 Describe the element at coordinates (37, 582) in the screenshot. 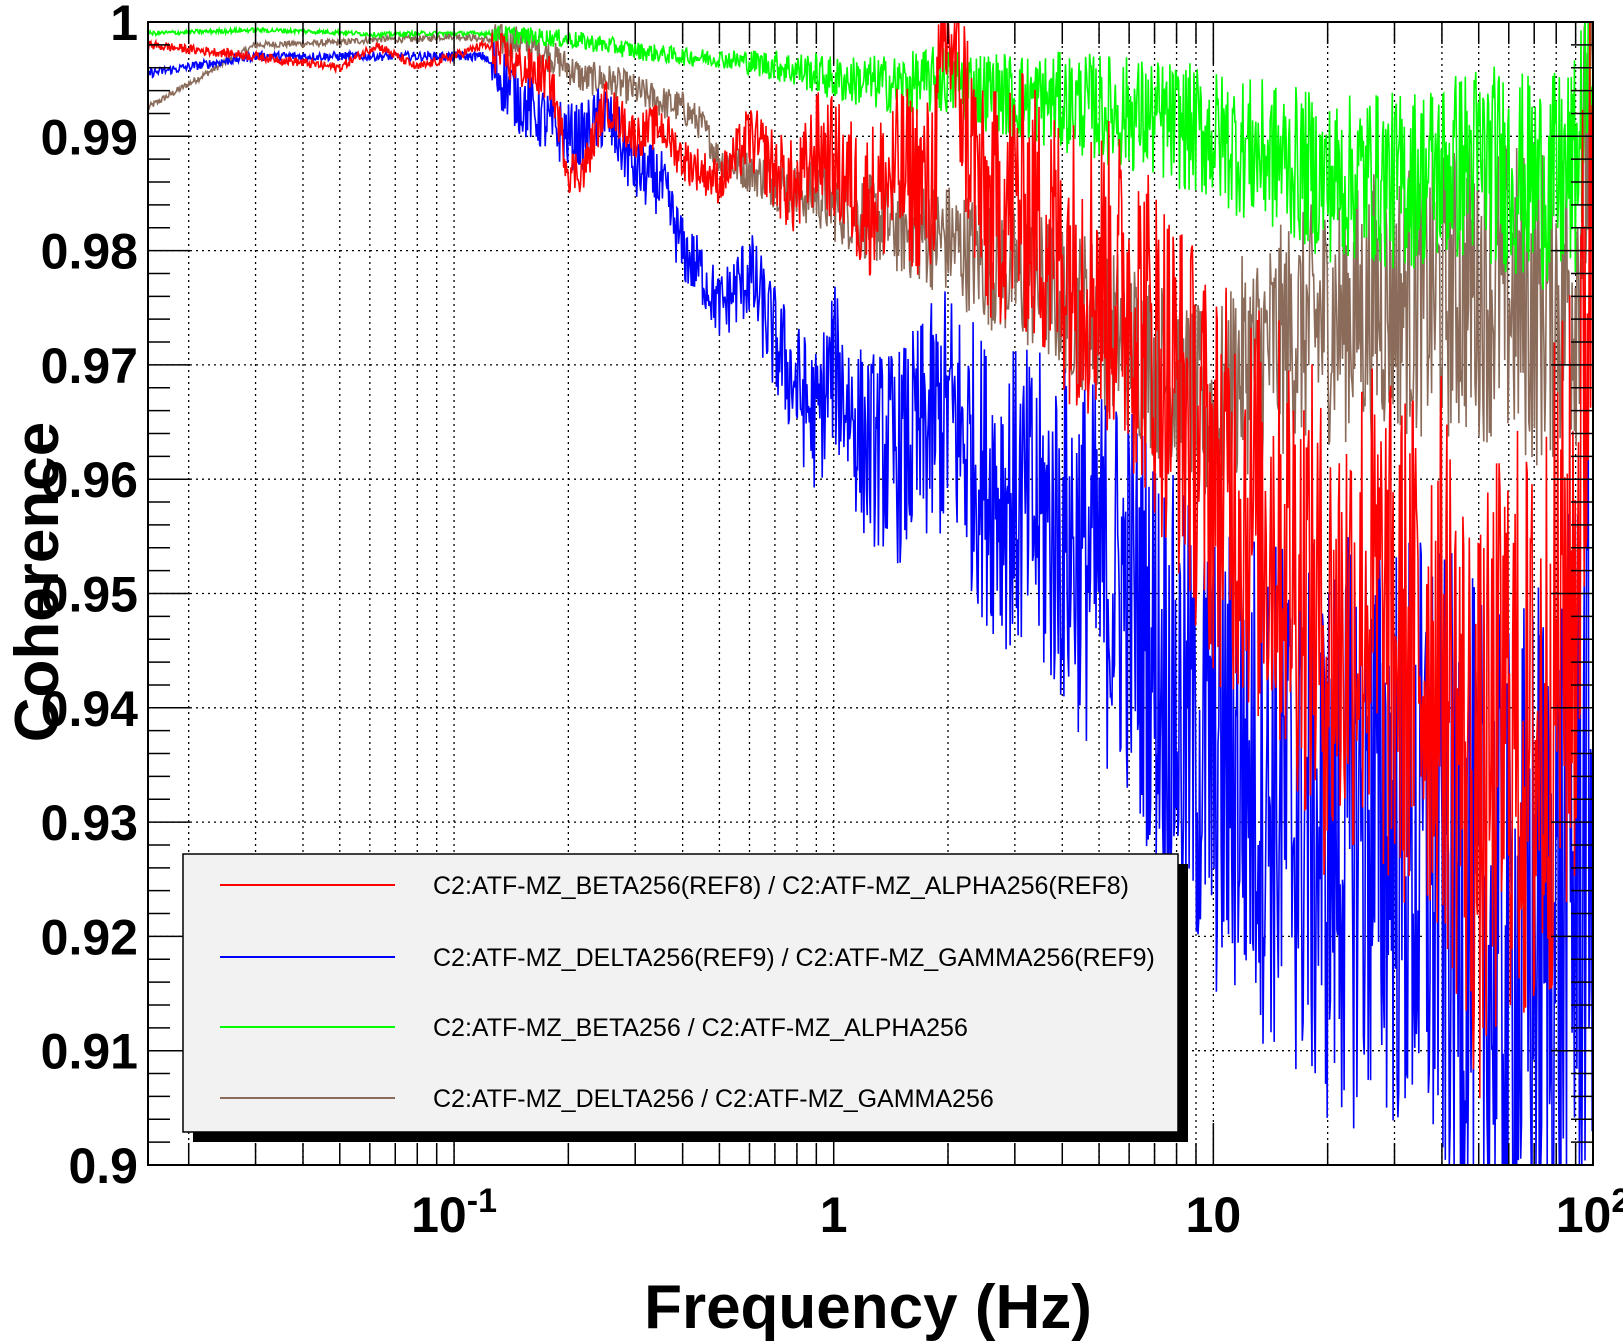

I see `y-axis-title: Coherence` at that location.